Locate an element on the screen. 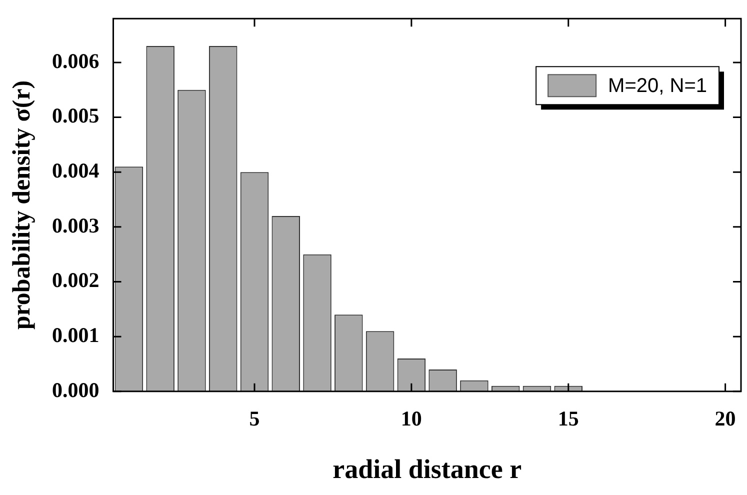 The width and height of the screenshot is (747, 495). y-tick-label: 0.006 is located at coordinates (76, 60).